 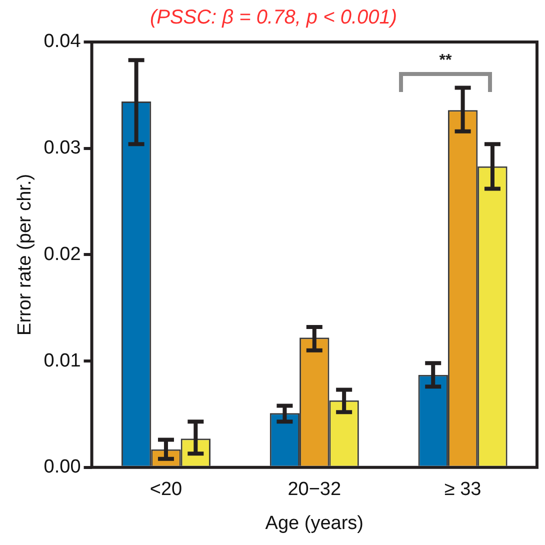 I want to click on y-axis-title: Error rate (per chr.), so click(x=25, y=255).